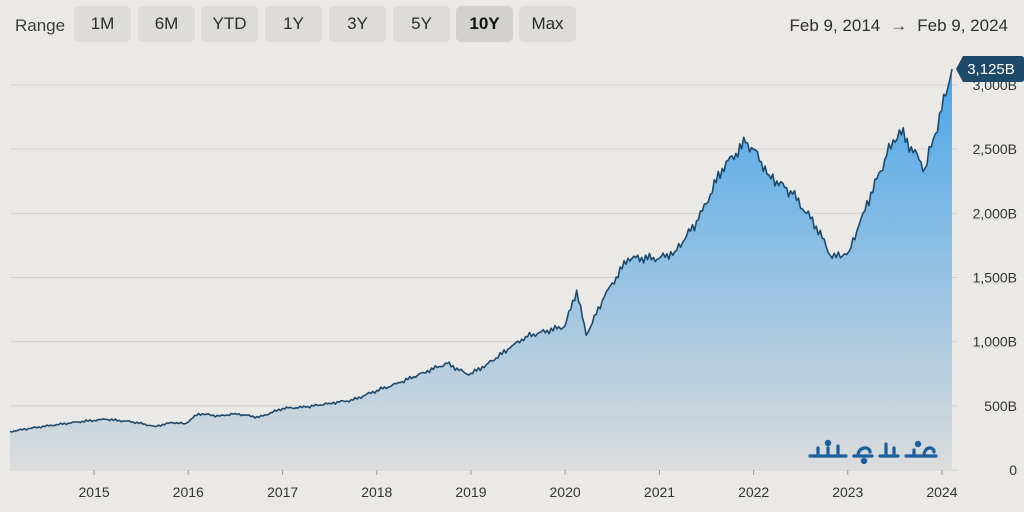  Describe the element at coordinates (565, 492) in the screenshot. I see `x-tick-label: 2020` at that location.